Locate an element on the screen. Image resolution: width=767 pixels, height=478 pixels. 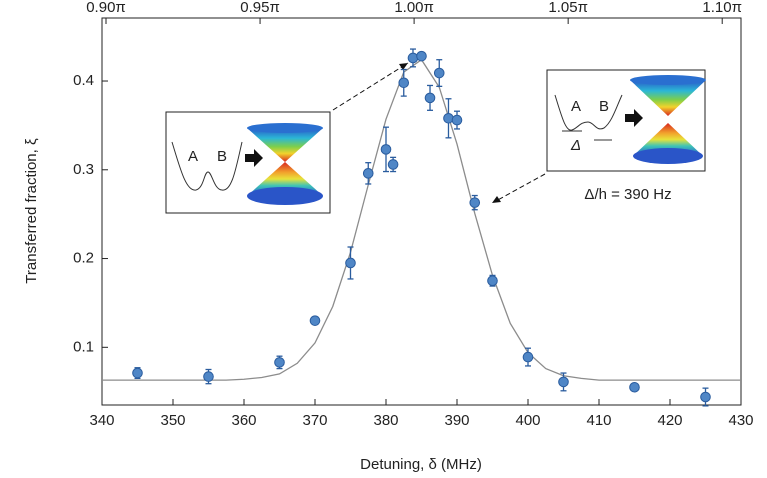
y-tick-label: 0.1 is located at coordinates (83, 346).